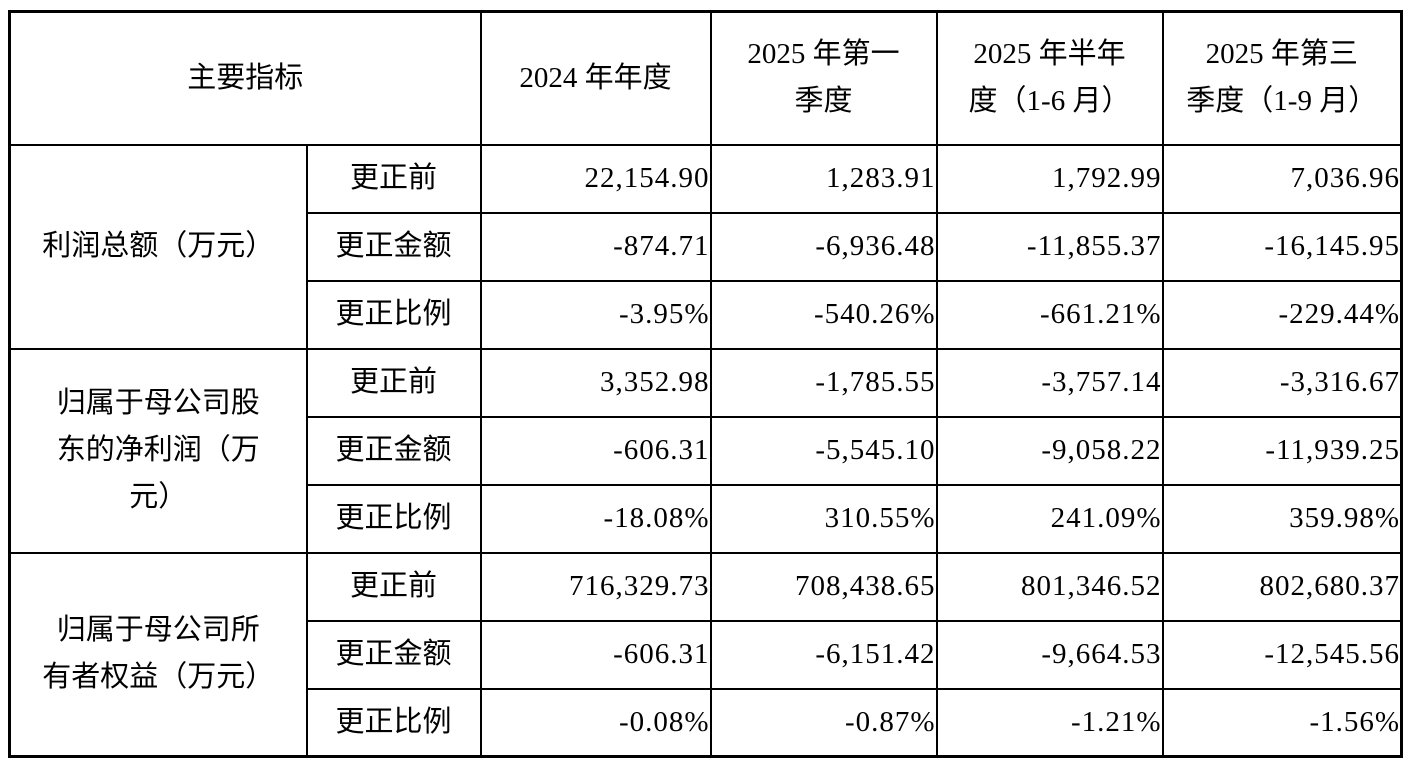 The image size is (1408, 768). Describe the element at coordinates (823, 518) in the screenshot. I see `value-cell: 310.55%` at that location.